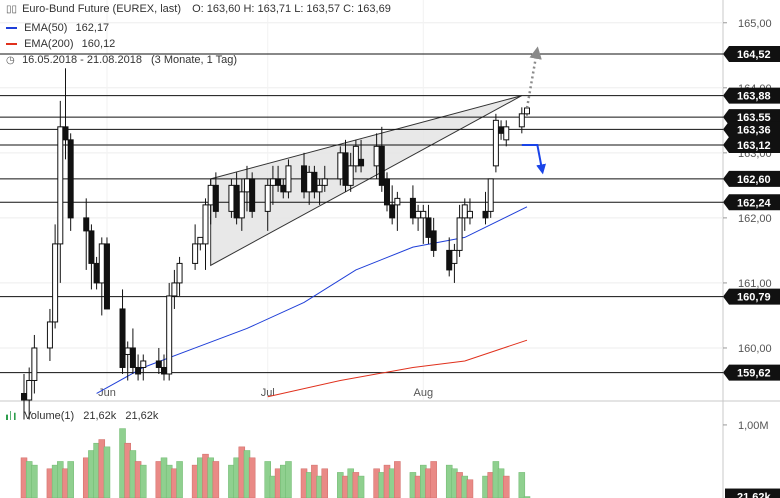 Image resolution: width=780 pixels, height=498 pixels. I want to click on level-badge-label: 163,12, so click(754, 146).